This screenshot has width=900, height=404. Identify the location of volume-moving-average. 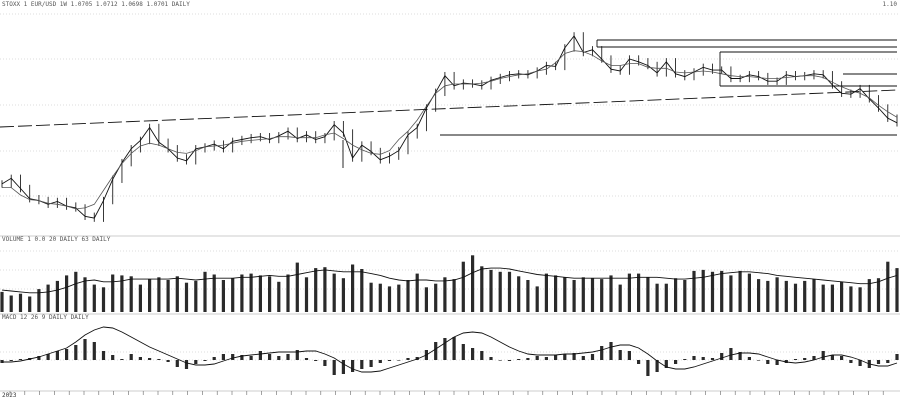
(449, 280).